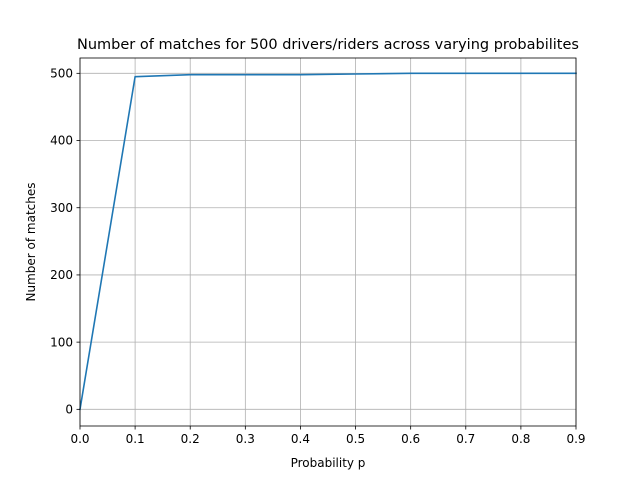  What do you see at coordinates (69, 410) in the screenshot?
I see `y-tick-label: 0` at bounding box center [69, 410].